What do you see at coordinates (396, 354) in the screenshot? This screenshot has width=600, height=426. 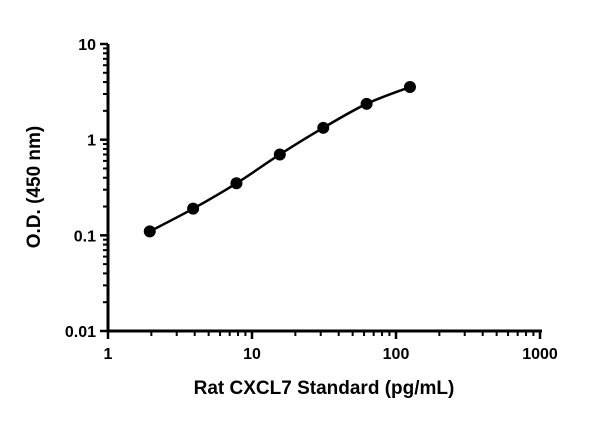 I see `x-tick-label: 100` at bounding box center [396, 354].